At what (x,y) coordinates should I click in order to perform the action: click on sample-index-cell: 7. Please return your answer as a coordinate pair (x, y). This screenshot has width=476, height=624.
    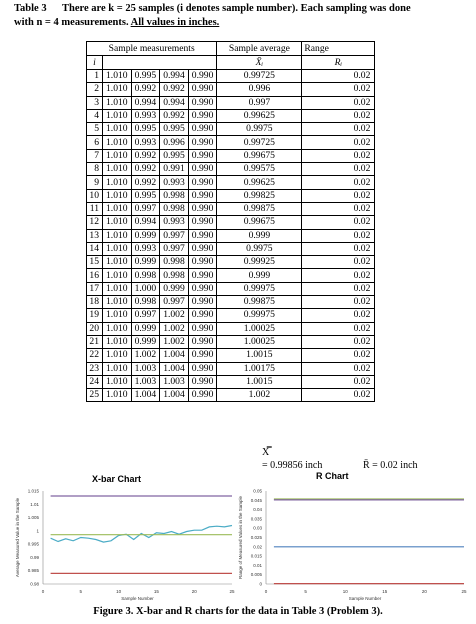
    Looking at the image, I should click on (94, 156).